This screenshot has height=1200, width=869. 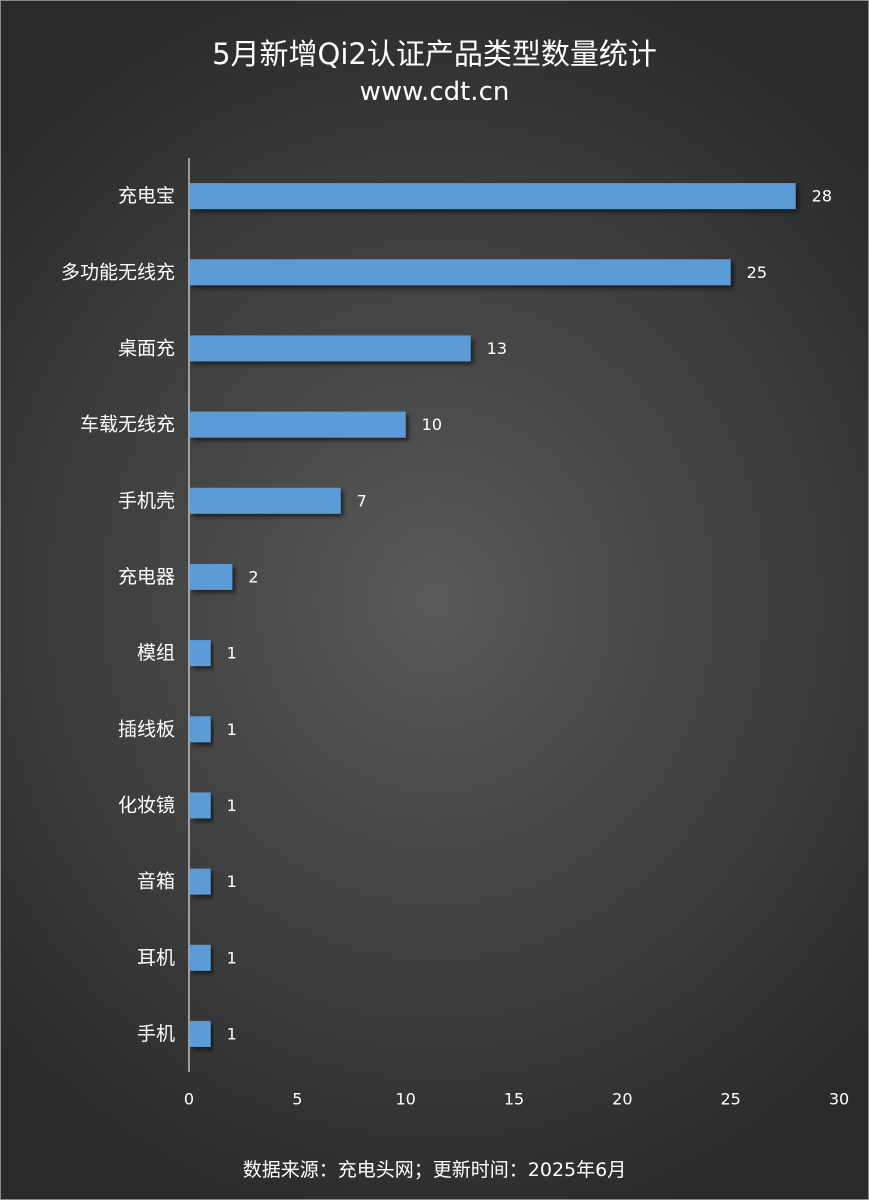 What do you see at coordinates (730, 1099) in the screenshot?
I see `x-tick-label: 25` at bounding box center [730, 1099].